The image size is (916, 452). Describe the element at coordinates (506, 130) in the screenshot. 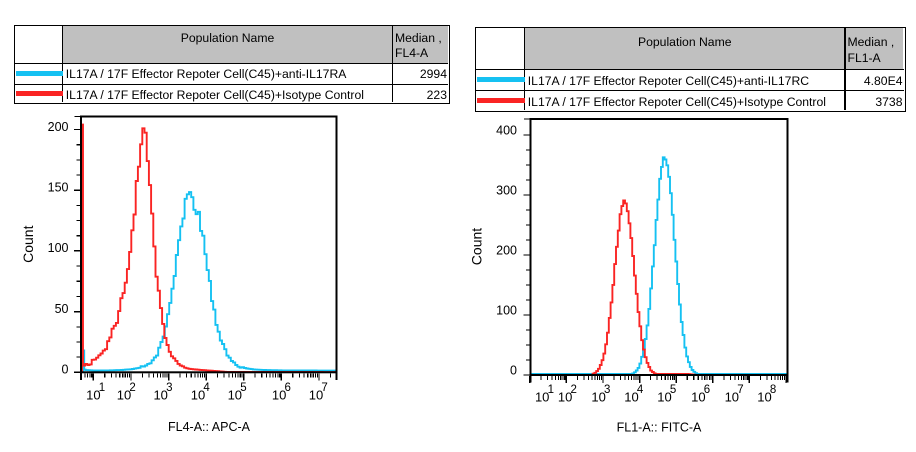

I see `svg-text: 400` at that location.